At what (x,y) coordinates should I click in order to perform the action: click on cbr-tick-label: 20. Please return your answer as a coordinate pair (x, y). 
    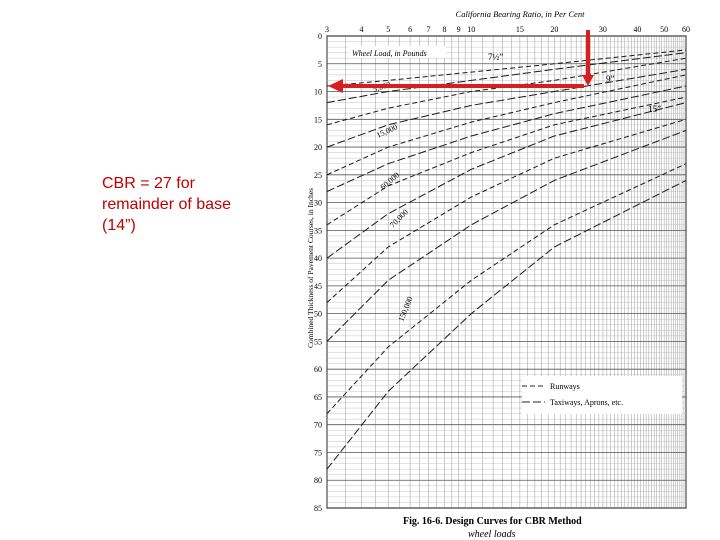
    Looking at the image, I should click on (554, 29).